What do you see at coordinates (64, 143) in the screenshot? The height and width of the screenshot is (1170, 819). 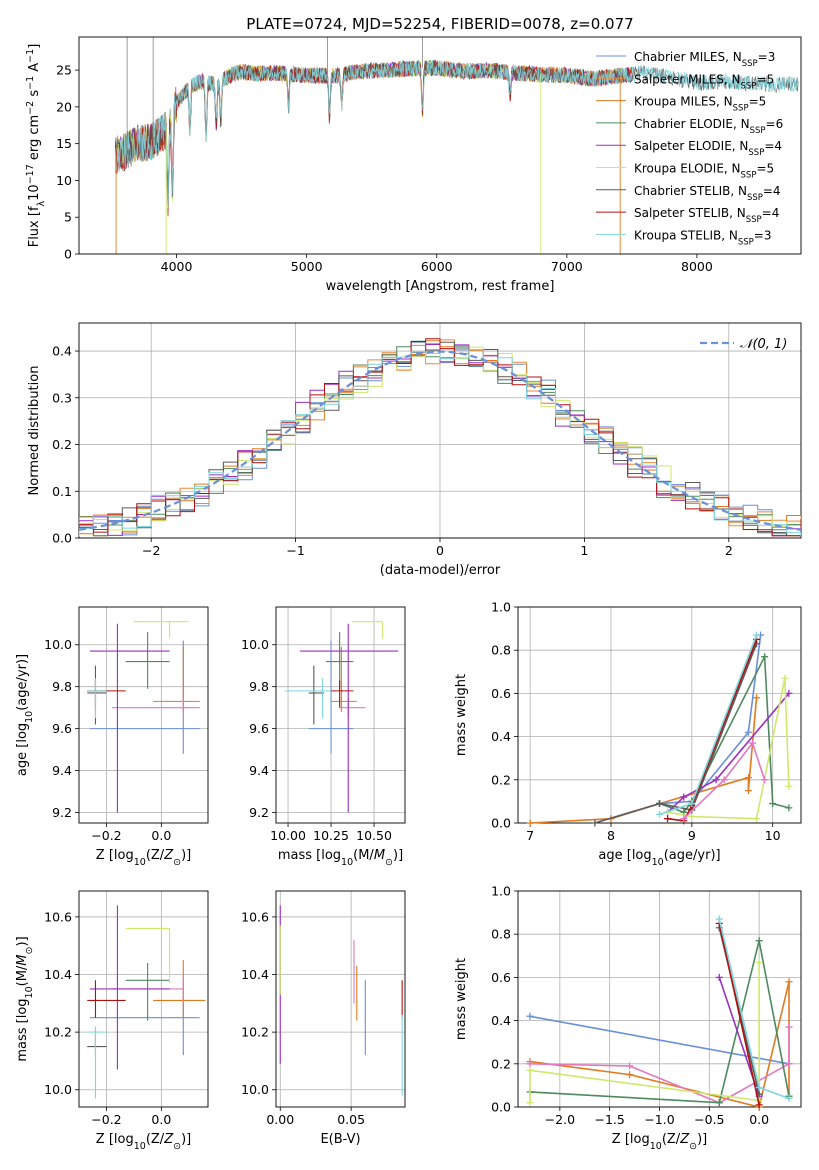 I see `y-tick-label: 15` at bounding box center [64, 143].